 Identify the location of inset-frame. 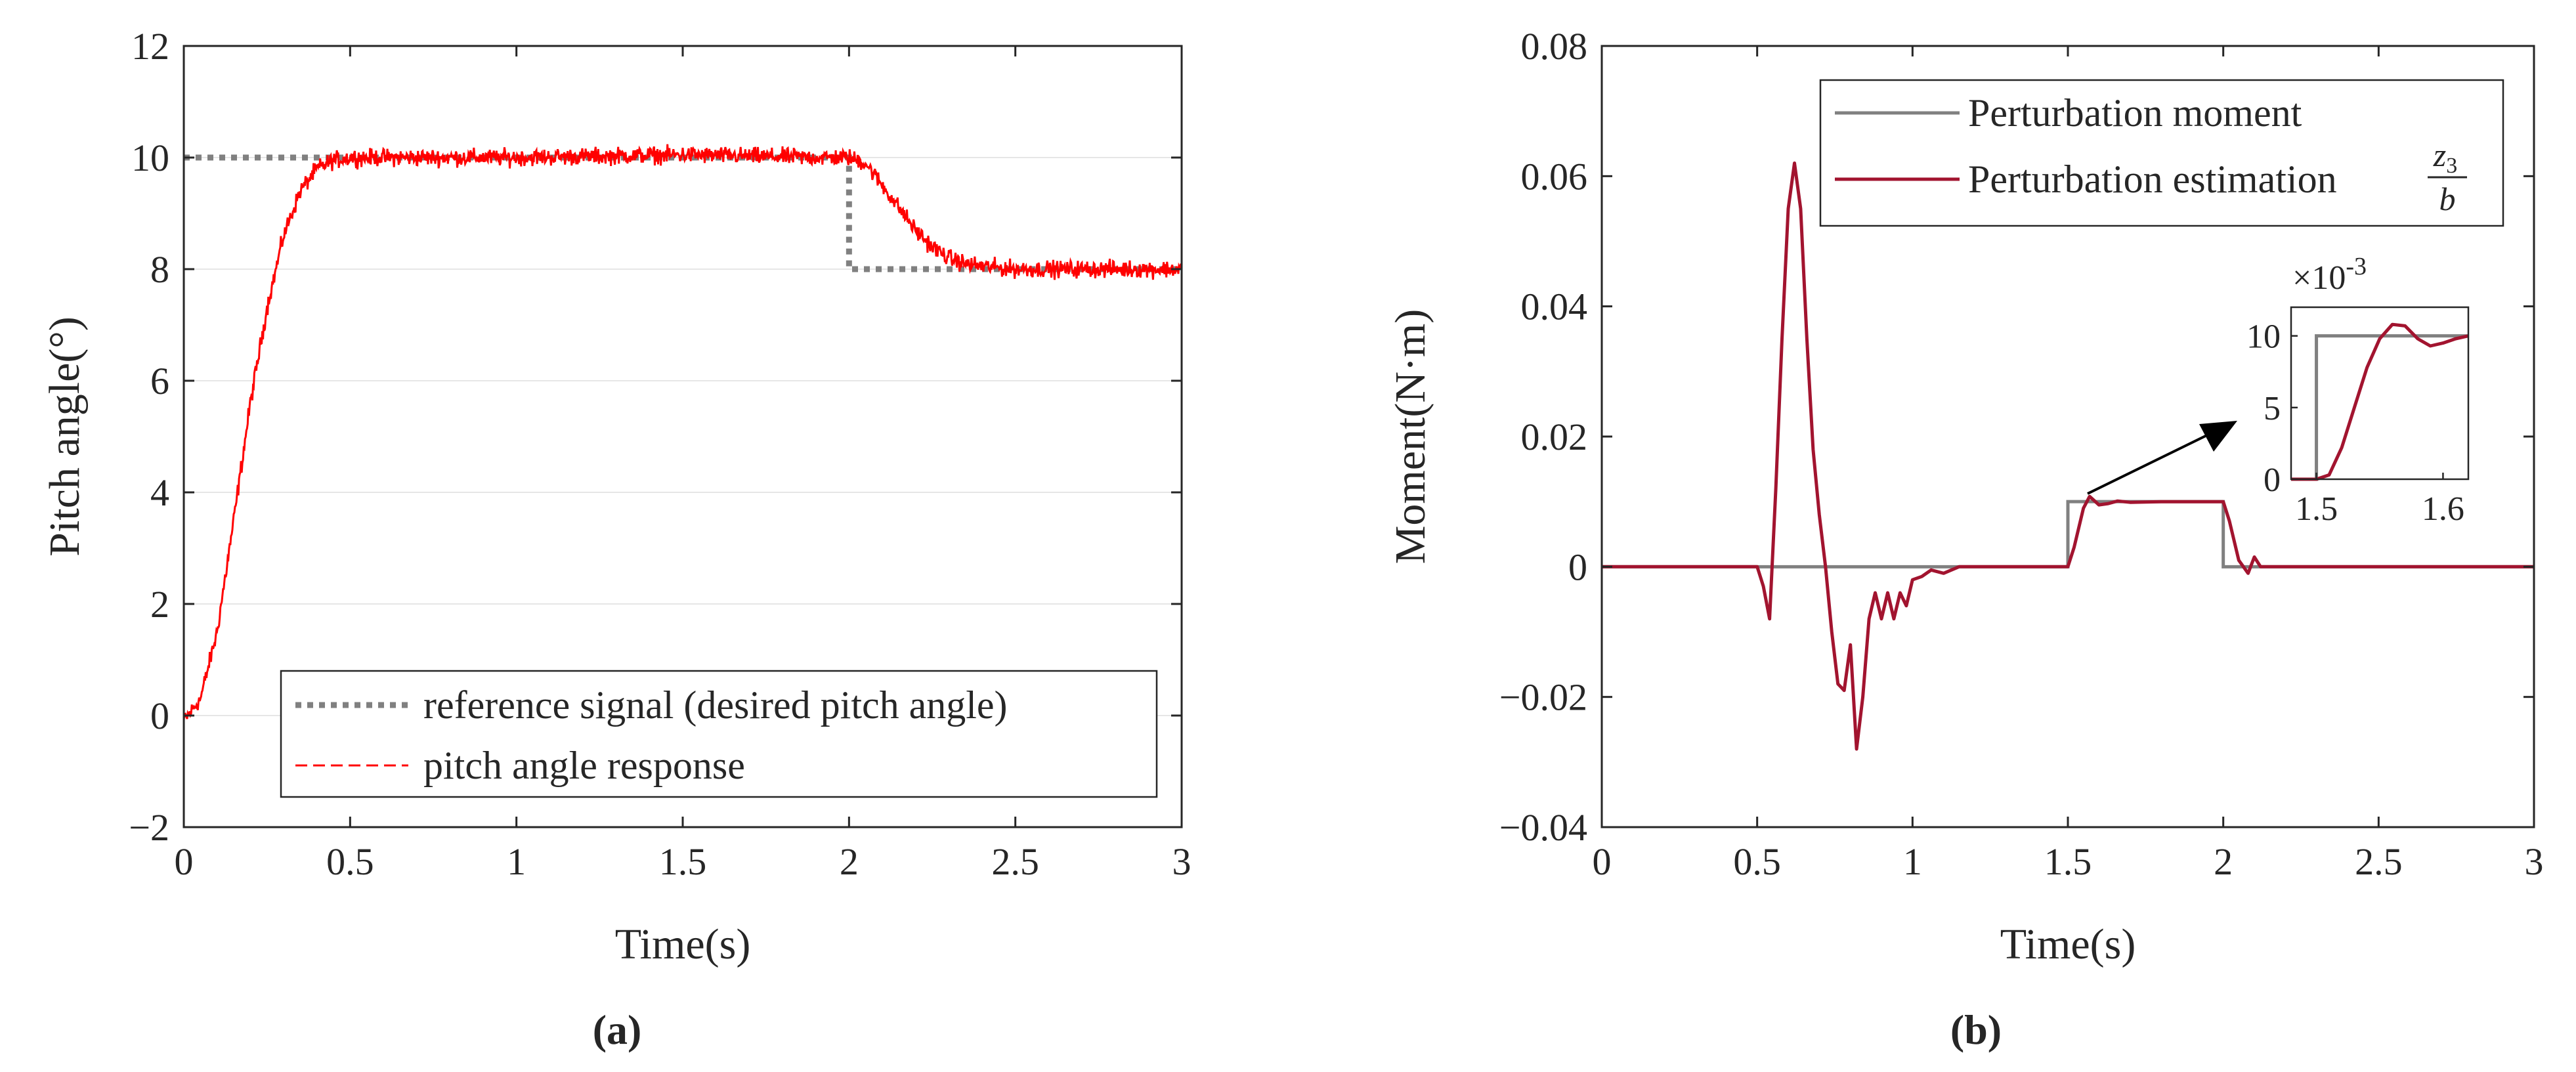
(2380, 393).